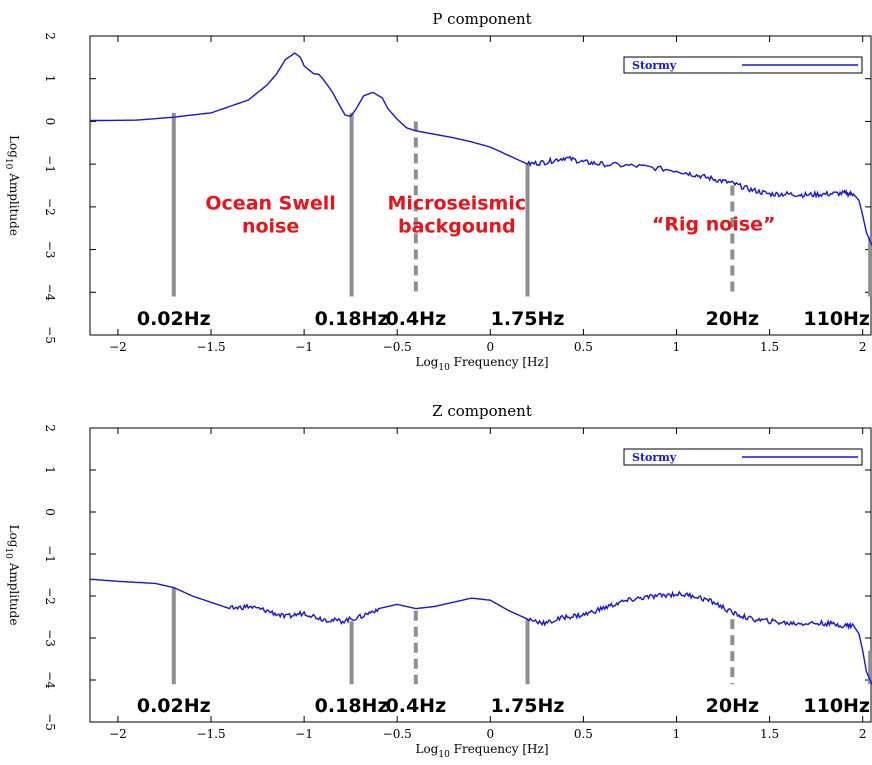 Image resolution: width=872 pixels, height=765 pixels. What do you see at coordinates (714, 224) in the screenshot?
I see `region-annotation: “Rig noise”` at bounding box center [714, 224].